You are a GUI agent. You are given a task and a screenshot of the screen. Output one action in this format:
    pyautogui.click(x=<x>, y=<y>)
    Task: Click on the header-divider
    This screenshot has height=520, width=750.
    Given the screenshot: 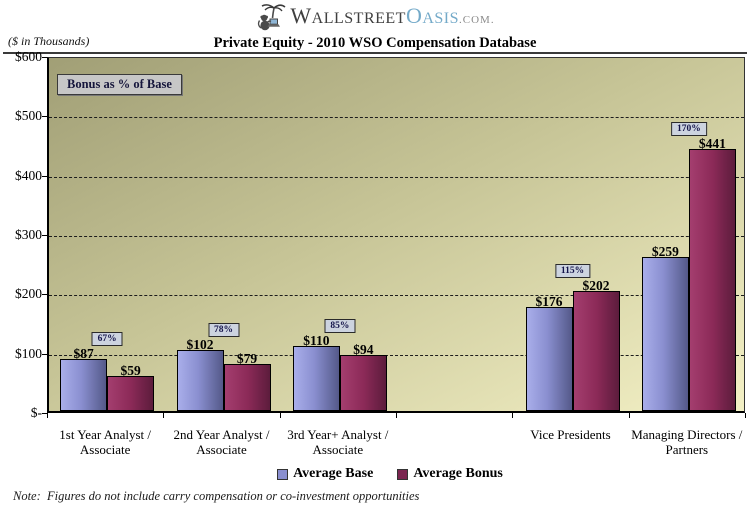 What is the action you would take?
    pyautogui.click(x=375, y=53)
    